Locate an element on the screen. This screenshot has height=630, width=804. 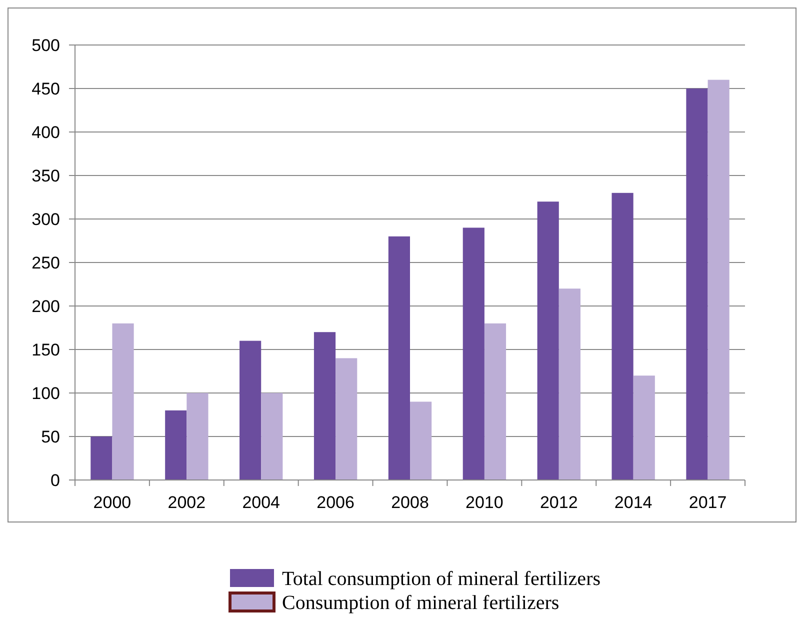
x-tick-label: 2014 is located at coordinates (633, 502).